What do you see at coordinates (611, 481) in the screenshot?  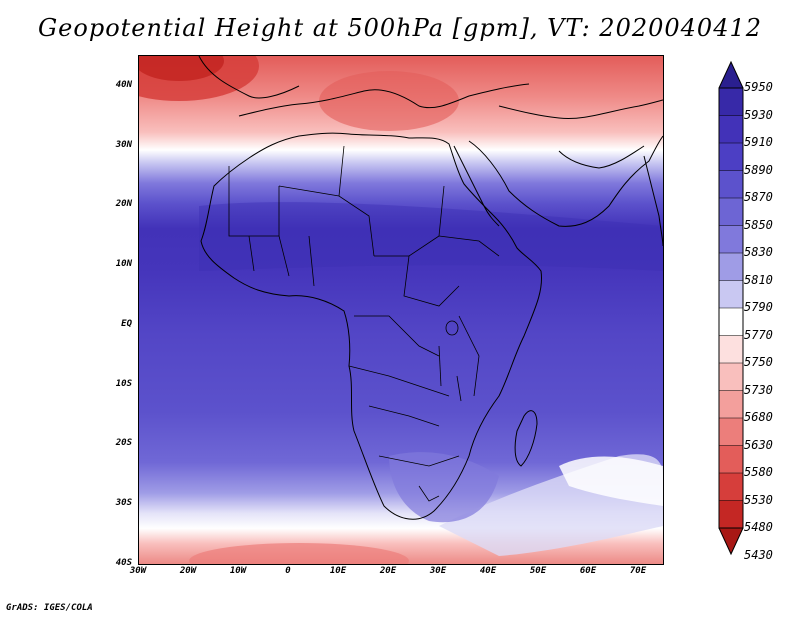 I see `ridge-white-se` at bounding box center [611, 481].